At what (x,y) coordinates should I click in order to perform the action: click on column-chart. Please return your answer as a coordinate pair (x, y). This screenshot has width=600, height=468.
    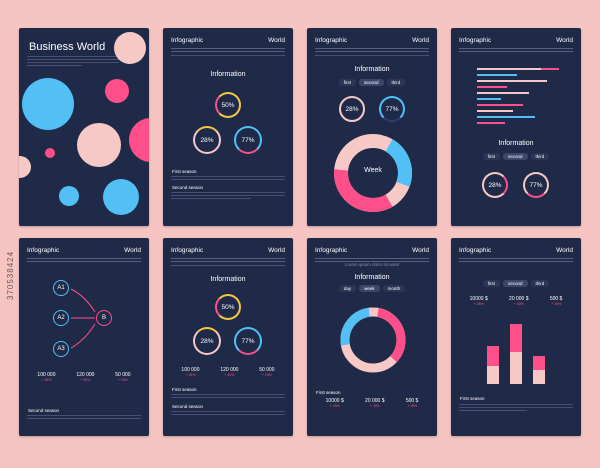
    Looking at the image, I should click on (517, 354).